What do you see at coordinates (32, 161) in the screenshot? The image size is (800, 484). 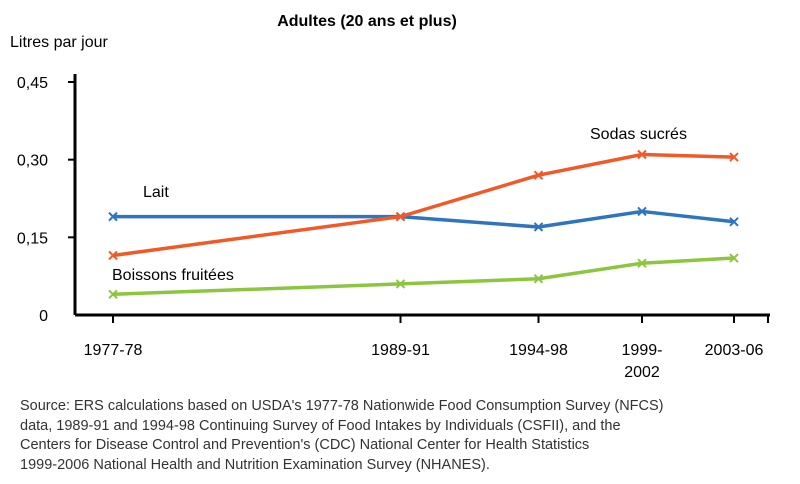 I see `y-tick-label: 0,30` at bounding box center [32, 161].